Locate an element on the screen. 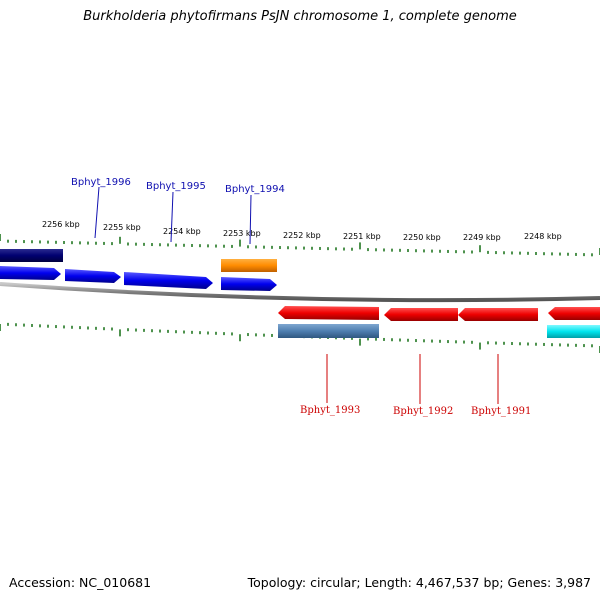  gene-forward-orange-bphyt-1994 is located at coordinates (249, 265).